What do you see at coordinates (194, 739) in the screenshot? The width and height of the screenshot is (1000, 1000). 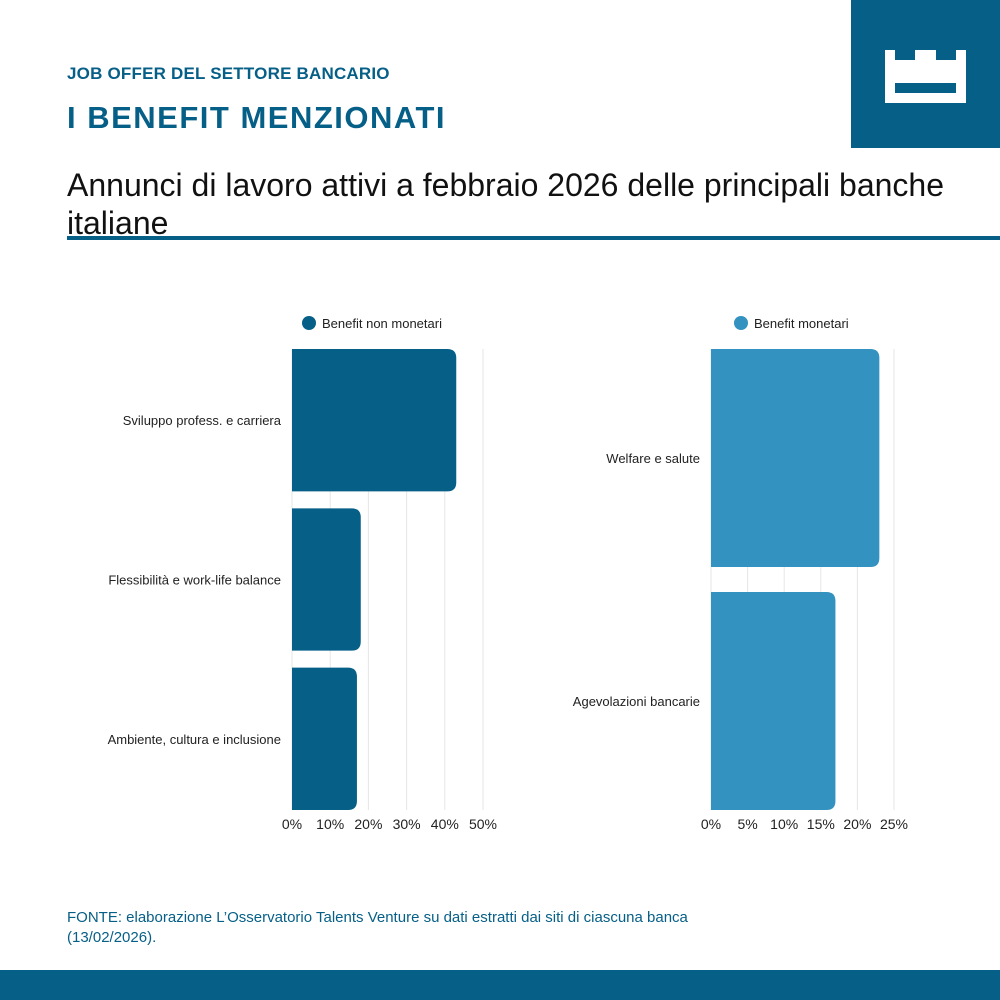 I see `category-label: Ambiente, cultura e inclusione` at bounding box center [194, 739].